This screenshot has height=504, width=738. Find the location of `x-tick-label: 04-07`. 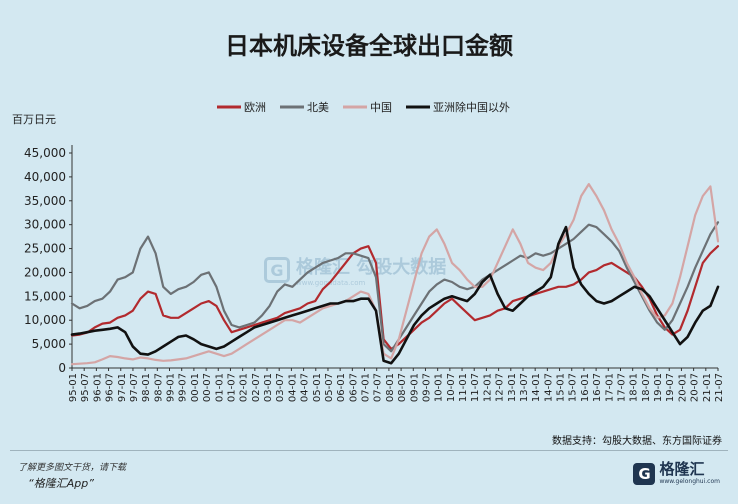

x-tick-label: 04-07 is located at coordinates (305, 387).